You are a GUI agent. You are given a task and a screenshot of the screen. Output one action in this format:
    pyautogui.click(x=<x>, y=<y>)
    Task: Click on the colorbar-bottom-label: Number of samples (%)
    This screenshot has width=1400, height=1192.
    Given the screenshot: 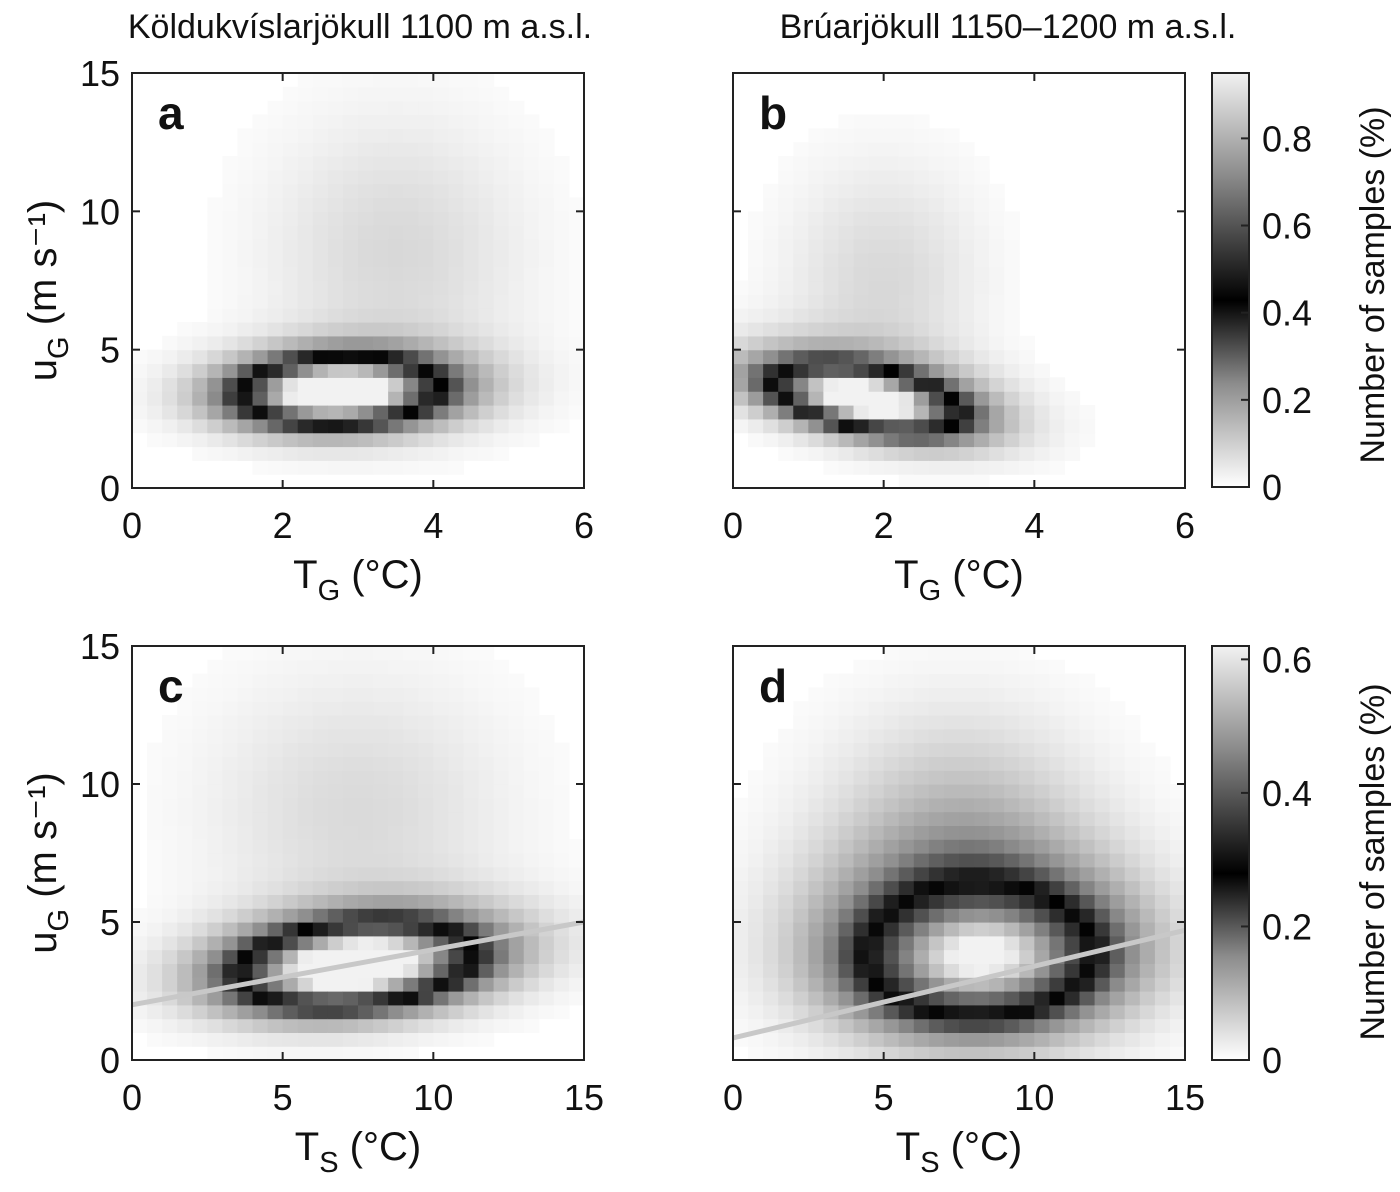 What is the action you would take?
    pyautogui.click(x=1373, y=861)
    